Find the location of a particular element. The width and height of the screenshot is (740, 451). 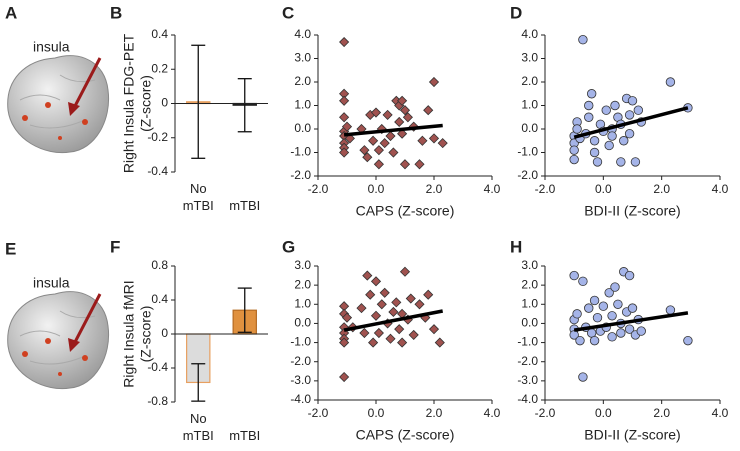

panel-letter: G is located at coordinates (288, 246).